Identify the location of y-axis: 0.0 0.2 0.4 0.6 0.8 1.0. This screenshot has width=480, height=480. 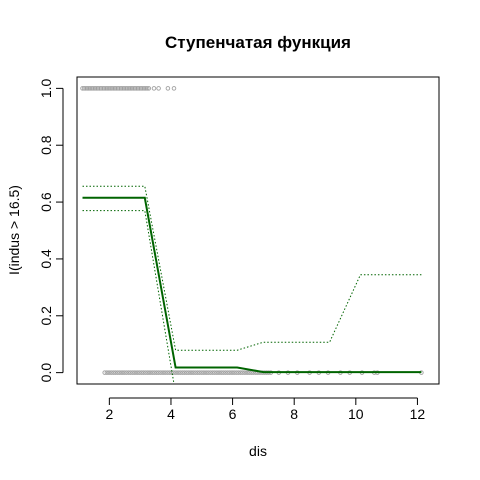
(51, 230).